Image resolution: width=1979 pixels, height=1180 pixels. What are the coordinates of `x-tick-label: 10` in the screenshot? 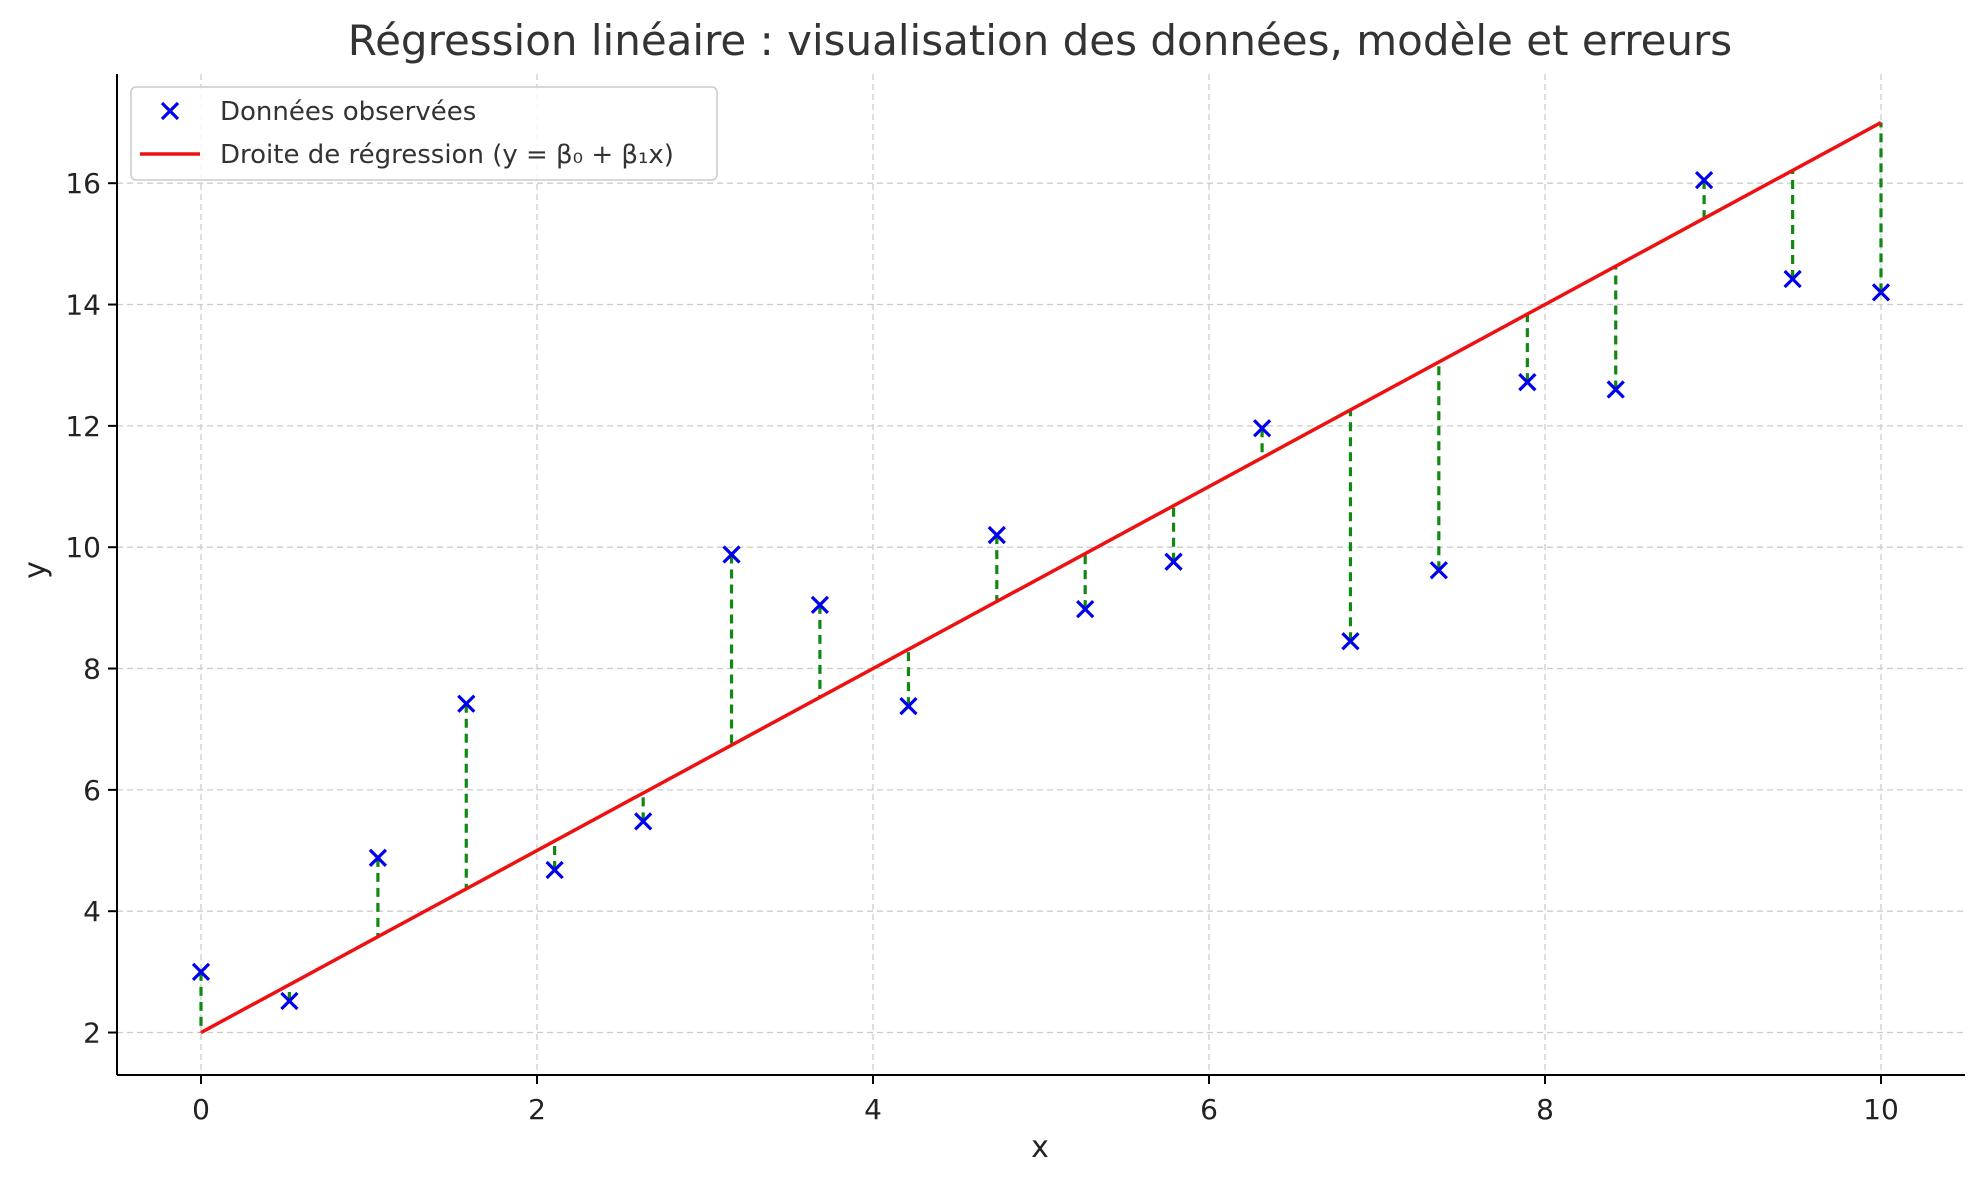 It's located at (1881, 1109).